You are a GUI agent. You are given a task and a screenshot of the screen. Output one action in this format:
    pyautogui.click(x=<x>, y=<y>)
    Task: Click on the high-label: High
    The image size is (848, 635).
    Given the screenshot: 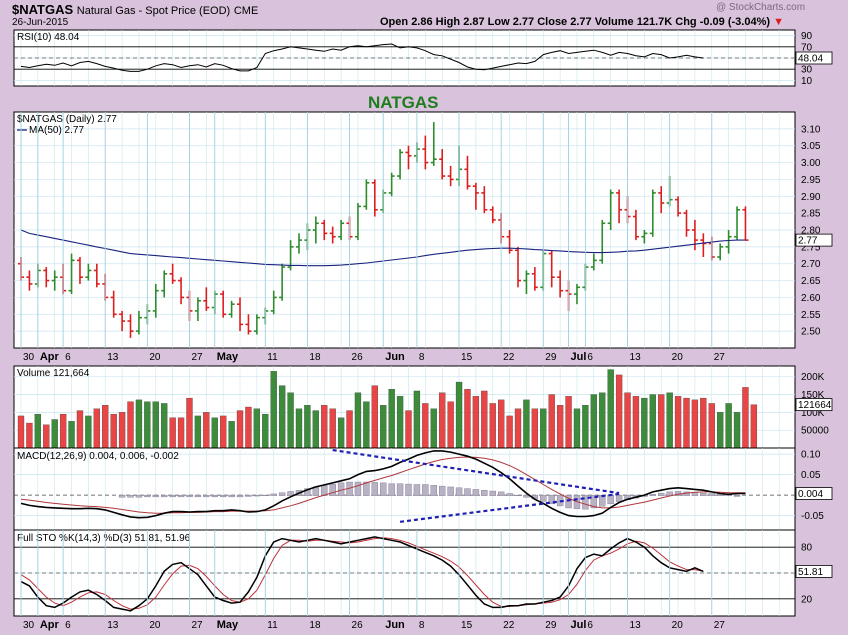 What is the action you would take?
    pyautogui.click(x=448, y=22)
    